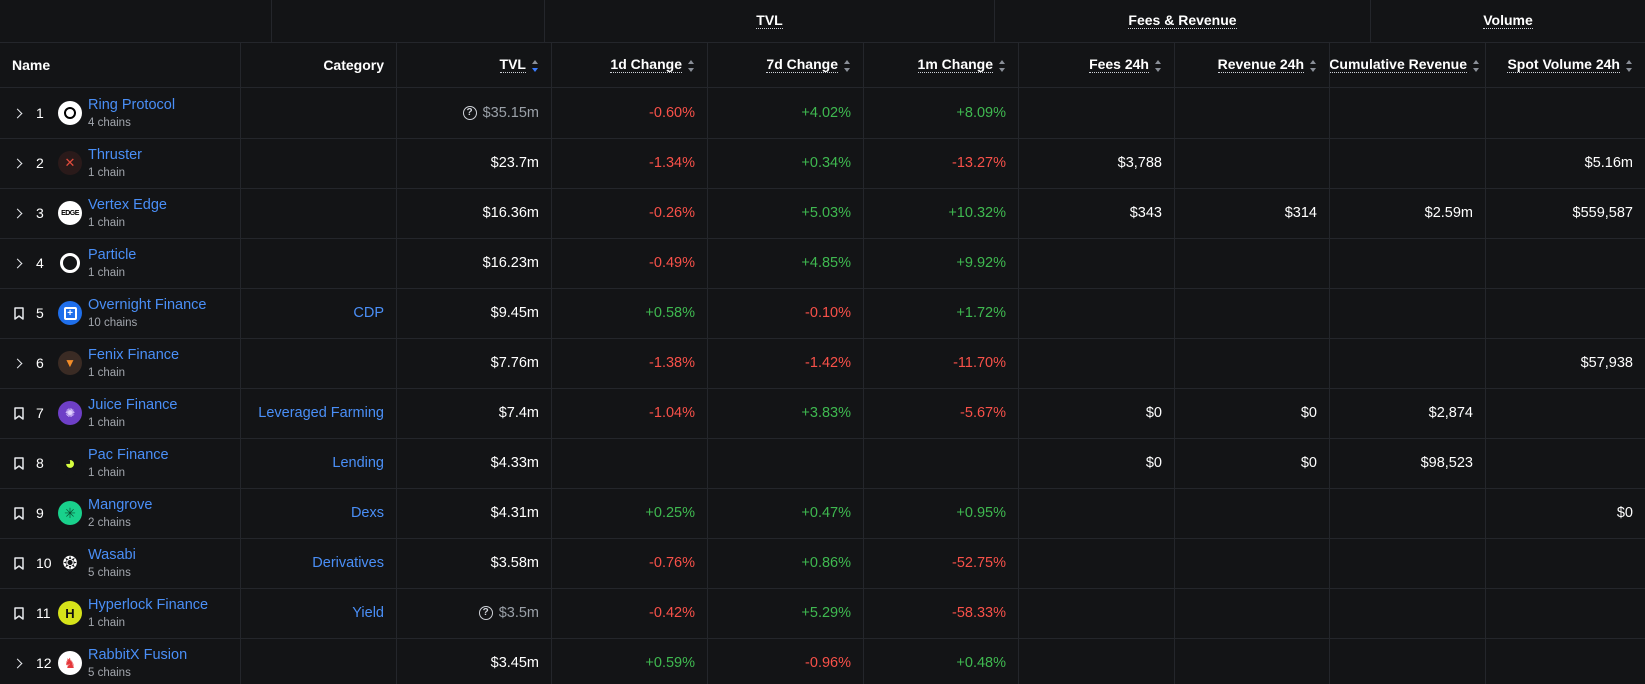 The width and height of the screenshot is (1645, 684). What do you see at coordinates (770, 21) in the screenshot?
I see `group-header-tvl: TVL` at bounding box center [770, 21].